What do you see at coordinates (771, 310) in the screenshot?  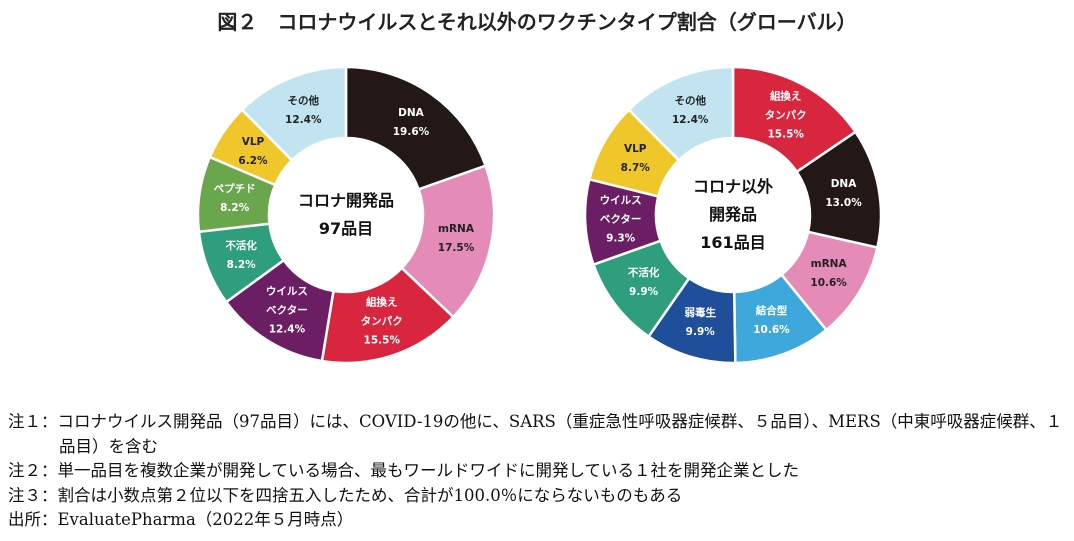 I see `category-label: 結合型` at bounding box center [771, 310].